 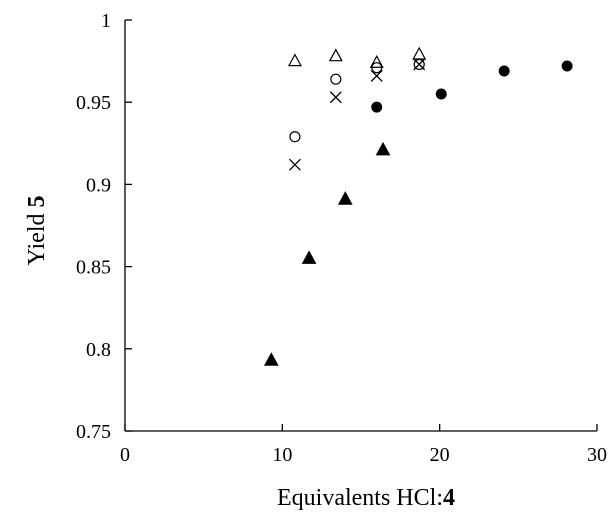 I want to click on x-tick-label: 20, so click(x=440, y=455).